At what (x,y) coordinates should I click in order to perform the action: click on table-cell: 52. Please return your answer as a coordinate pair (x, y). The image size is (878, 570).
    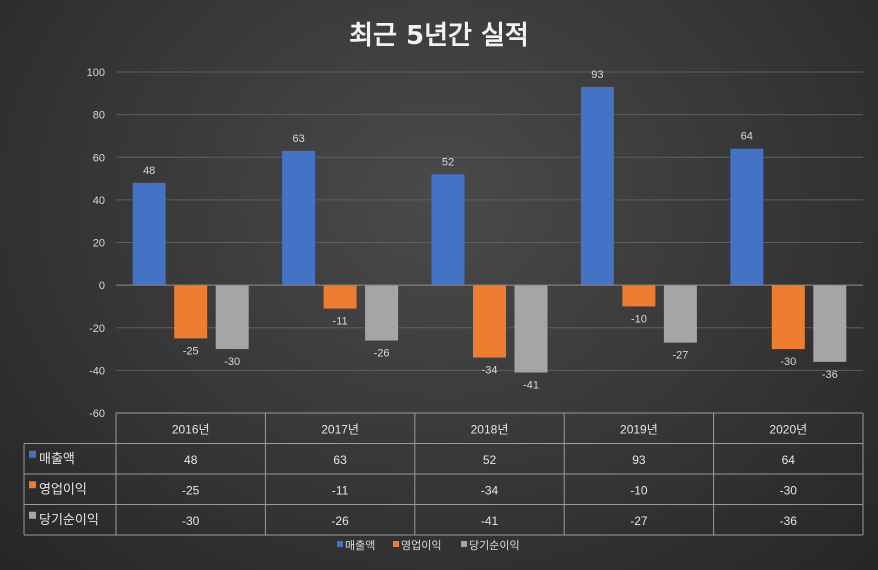
    Looking at the image, I should click on (490, 460).